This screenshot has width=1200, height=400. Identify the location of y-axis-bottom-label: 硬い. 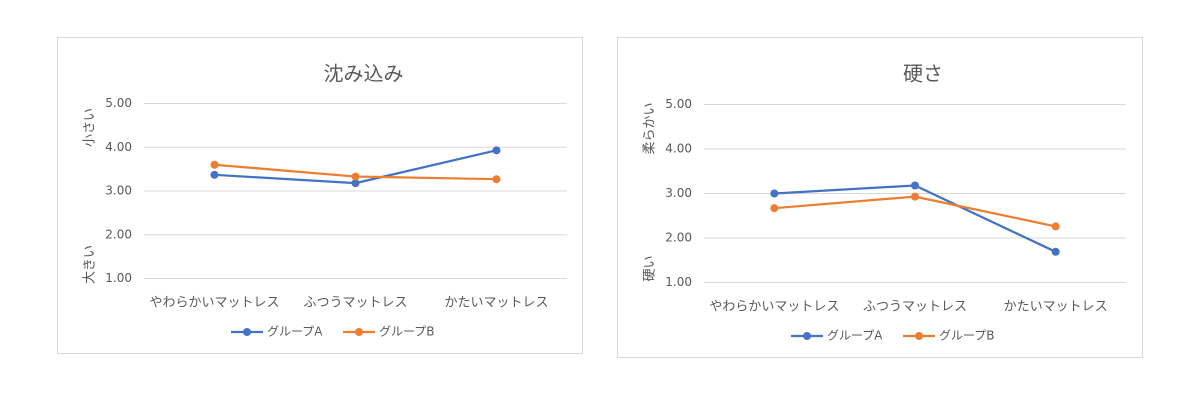
(650, 268).